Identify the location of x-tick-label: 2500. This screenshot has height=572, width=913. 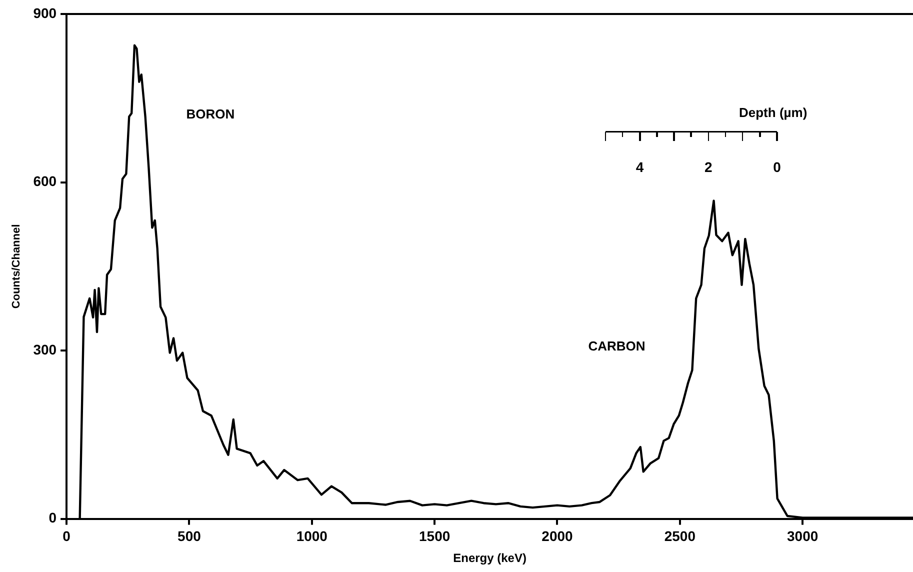
(680, 536).